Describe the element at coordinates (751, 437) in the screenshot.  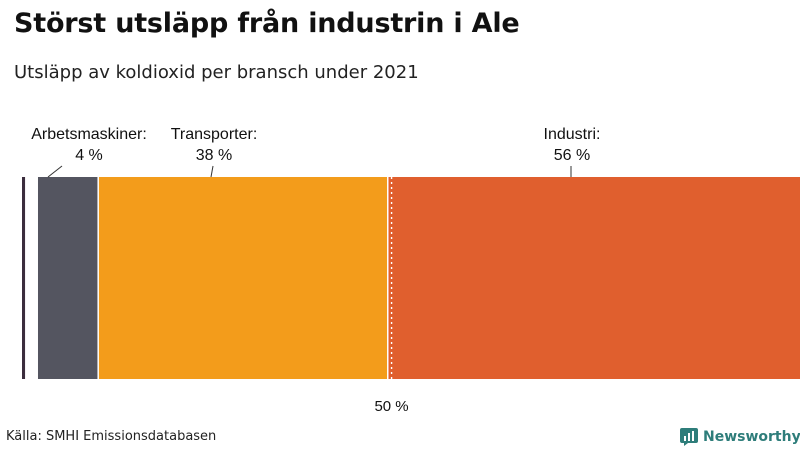
I see `brand-name: Newsworthy` at that location.